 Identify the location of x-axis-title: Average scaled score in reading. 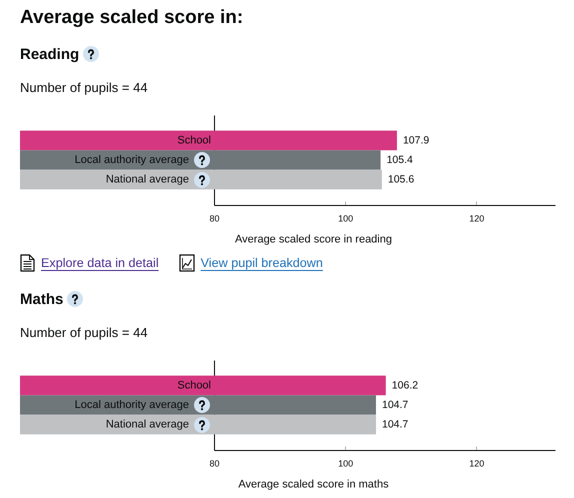
(313, 240).